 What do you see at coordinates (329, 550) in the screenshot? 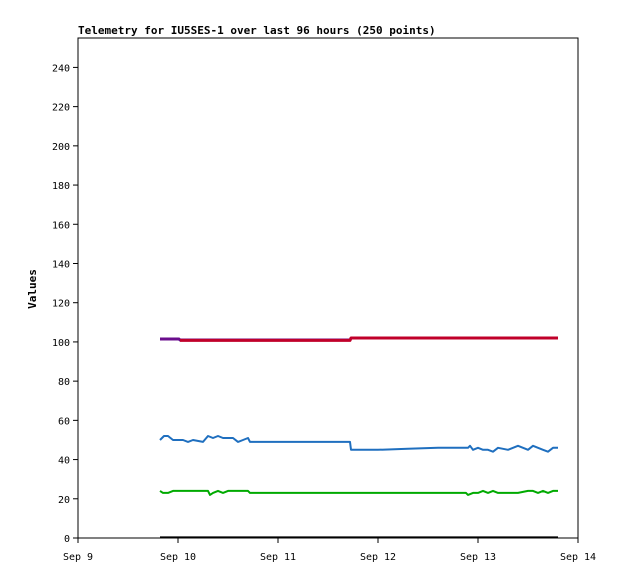
I see `x-axis: Sep 9 Sep 10 Sep 11 Sep 12 Sep 13 Sep 14` at bounding box center [329, 550].